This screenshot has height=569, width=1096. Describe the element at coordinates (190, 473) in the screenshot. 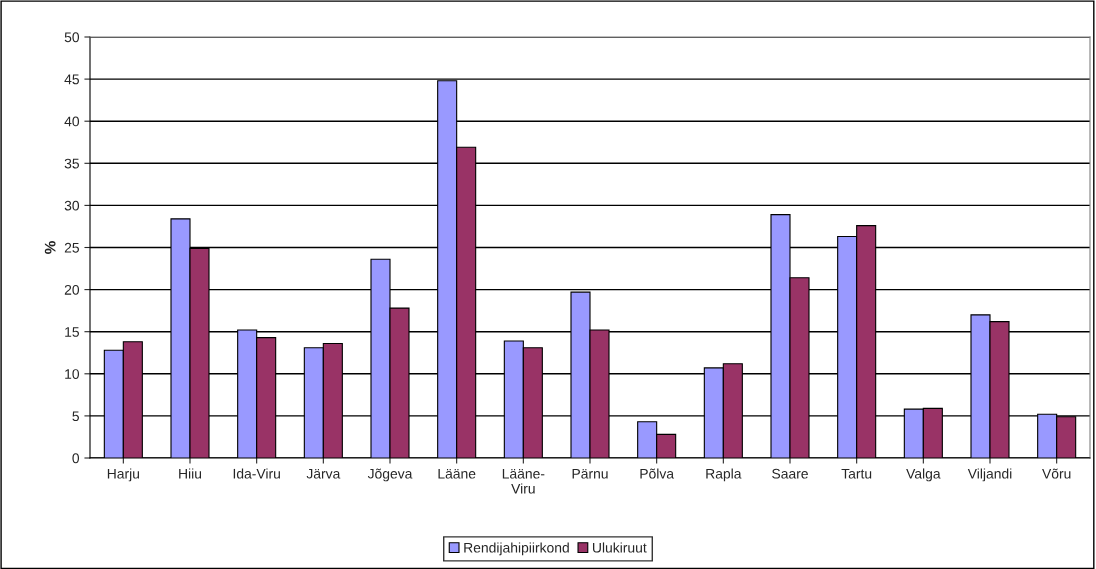

I see `x-tick-label: Hiiu` at that location.